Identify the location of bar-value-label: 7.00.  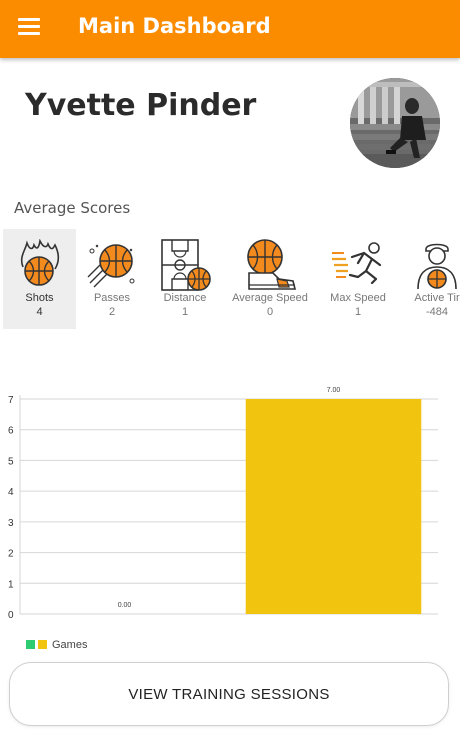
(334, 390).